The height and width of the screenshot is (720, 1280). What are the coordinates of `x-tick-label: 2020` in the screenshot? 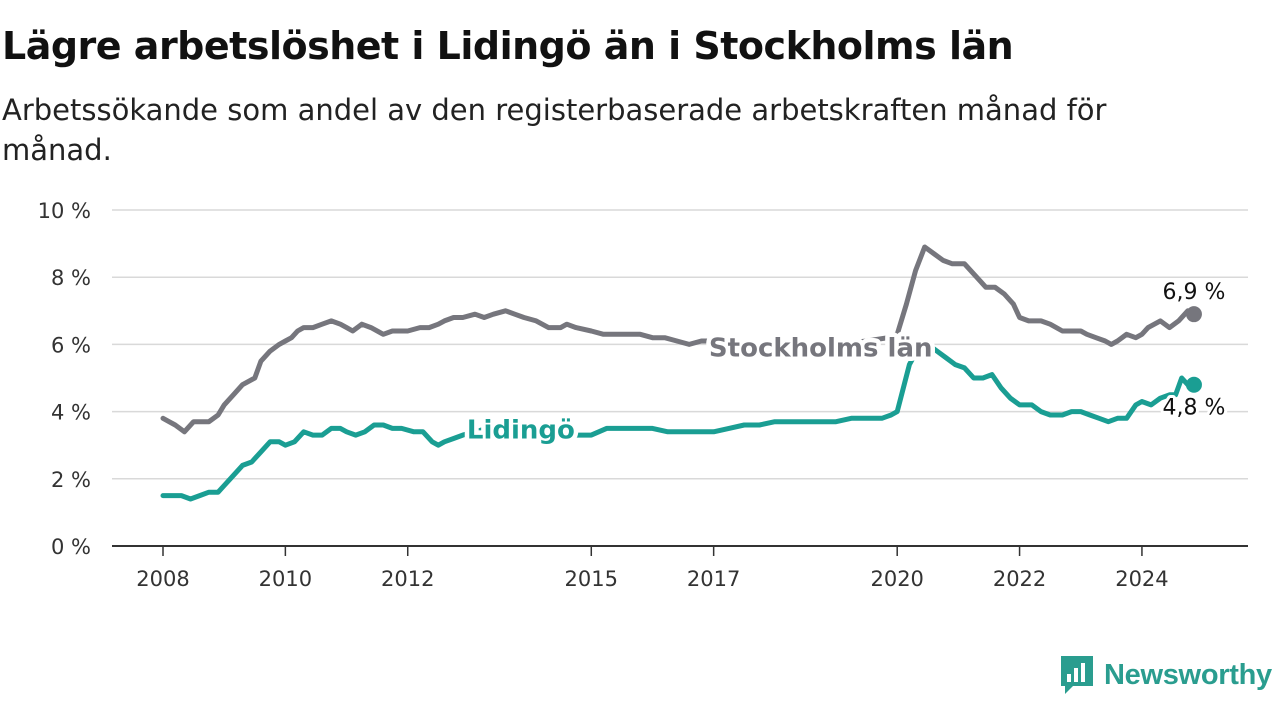 It's located at (896, 579).